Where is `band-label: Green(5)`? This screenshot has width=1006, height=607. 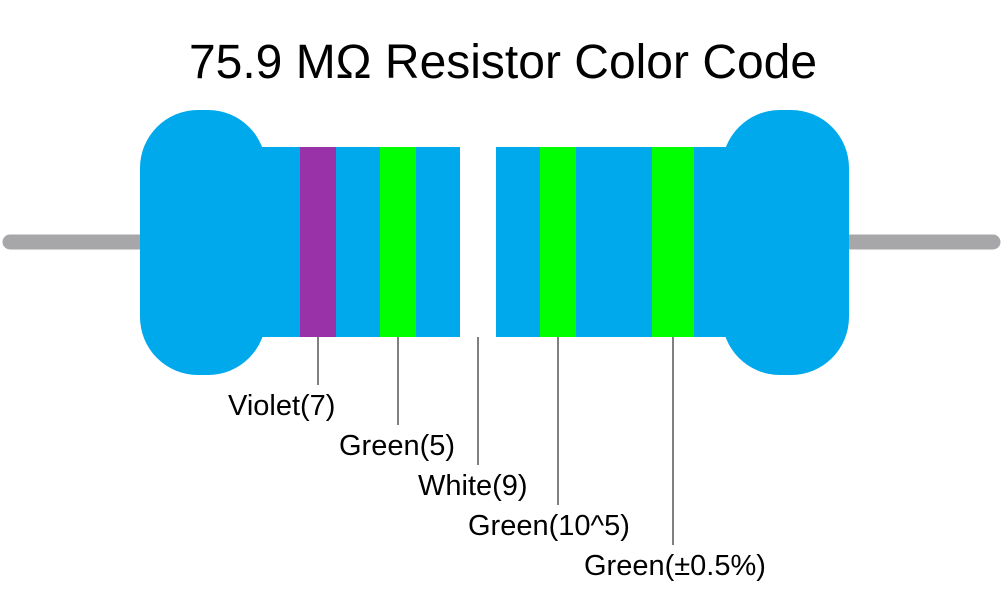
band-label: Green(5) is located at coordinates (397, 446).